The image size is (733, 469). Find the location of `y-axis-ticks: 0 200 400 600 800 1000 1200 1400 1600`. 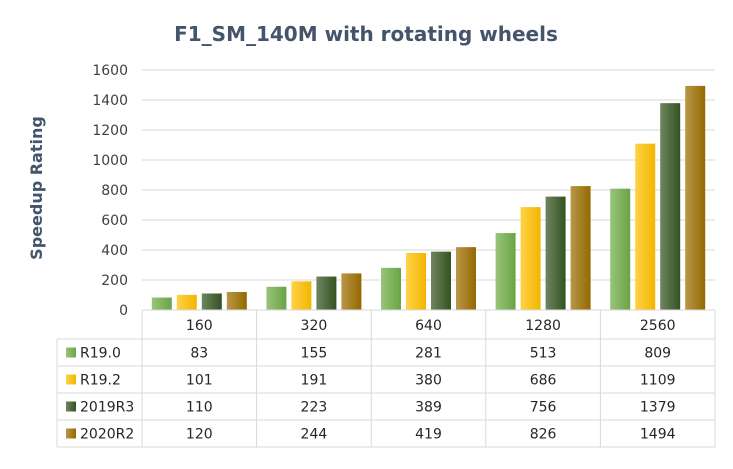

y-axis-ticks: 0 200 400 600 800 1000 1200 1400 1600 is located at coordinates (110, 191).